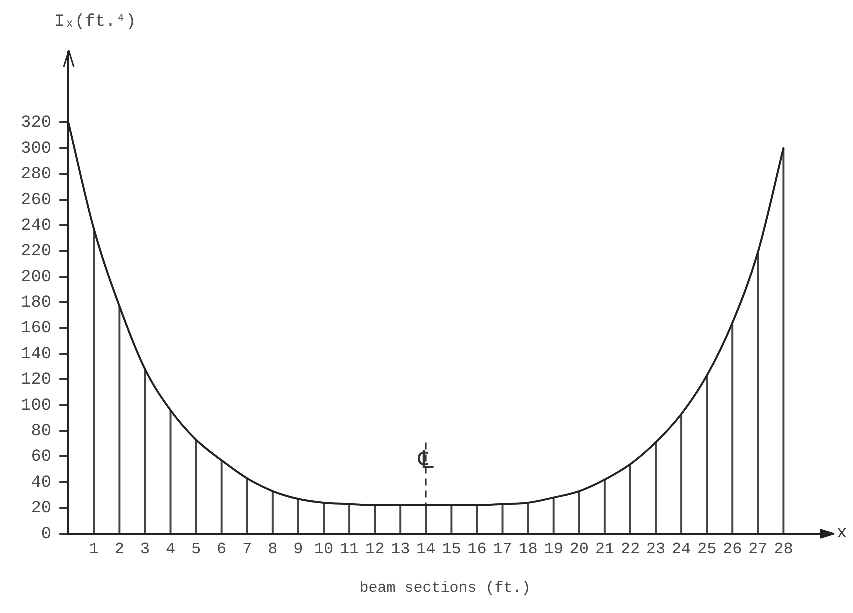 Image resolution: width=853 pixels, height=613 pixels. Describe the element at coordinates (299, 549) in the screenshot. I see `x-tick-label: 9` at that location.